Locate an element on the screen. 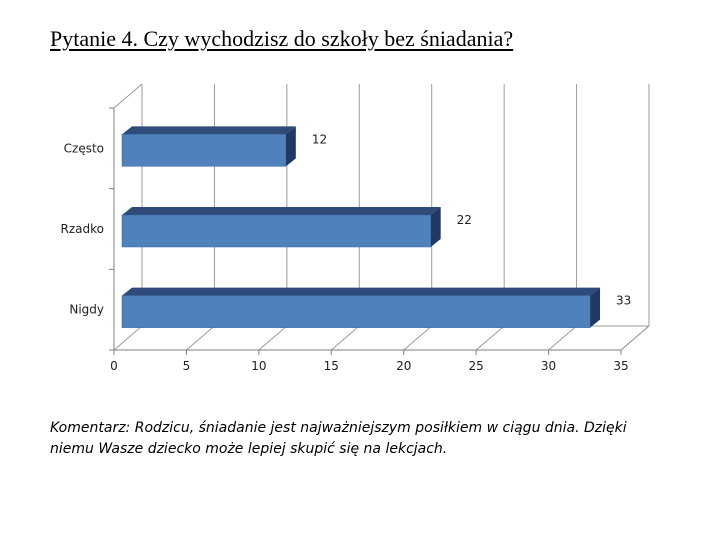  data-label: 12 is located at coordinates (319, 139).